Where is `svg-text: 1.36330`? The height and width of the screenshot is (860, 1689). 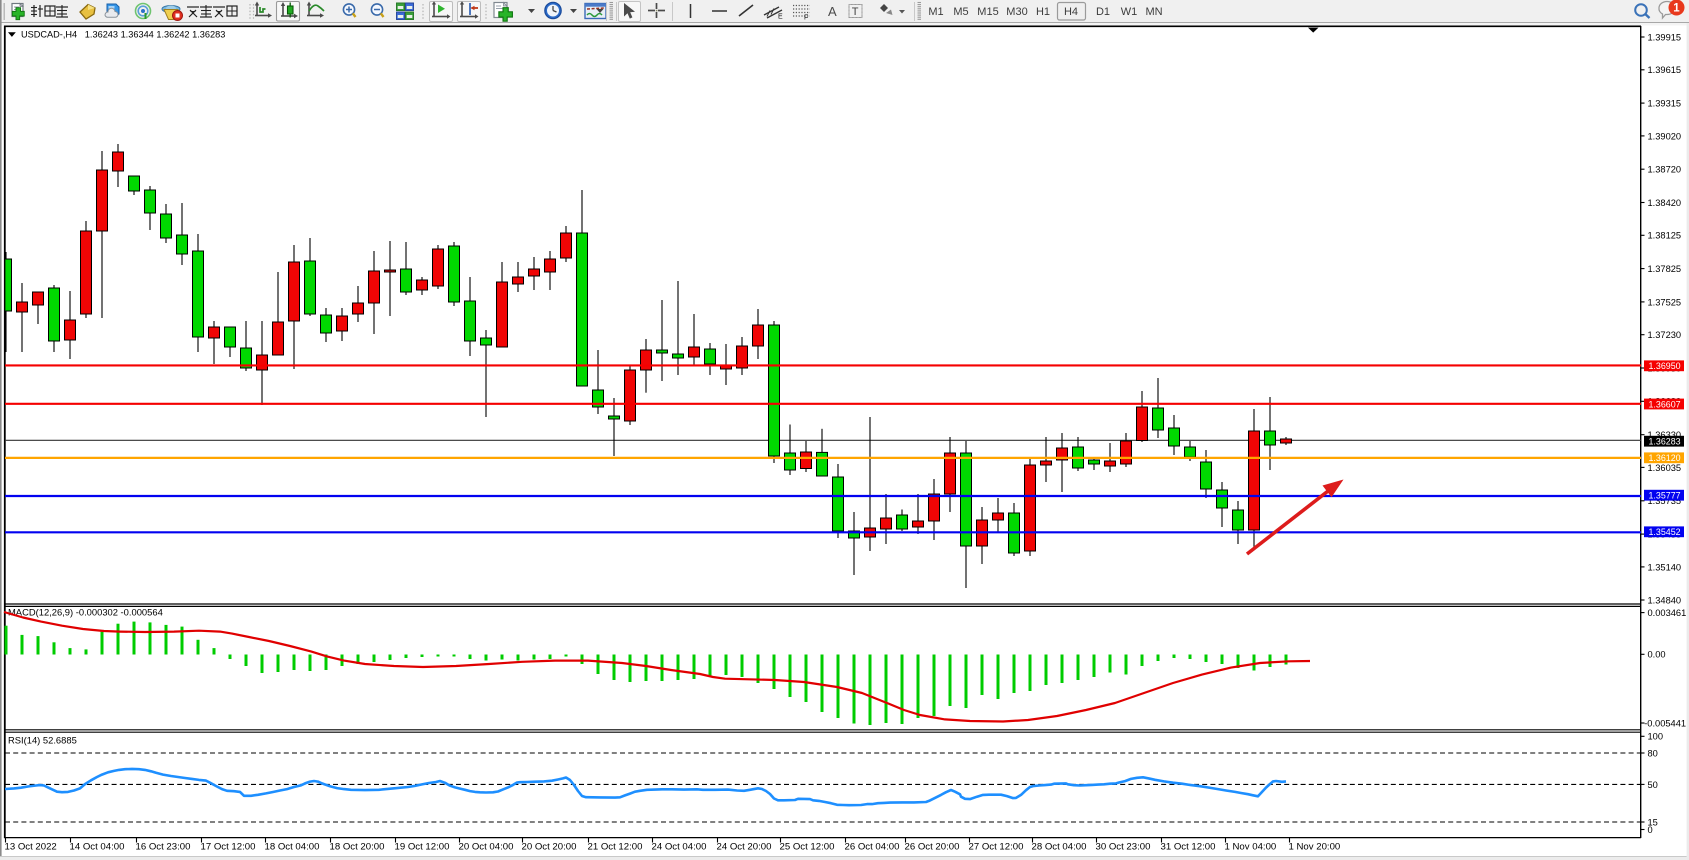 svg-text: 1.36330 is located at coordinates (1665, 435).